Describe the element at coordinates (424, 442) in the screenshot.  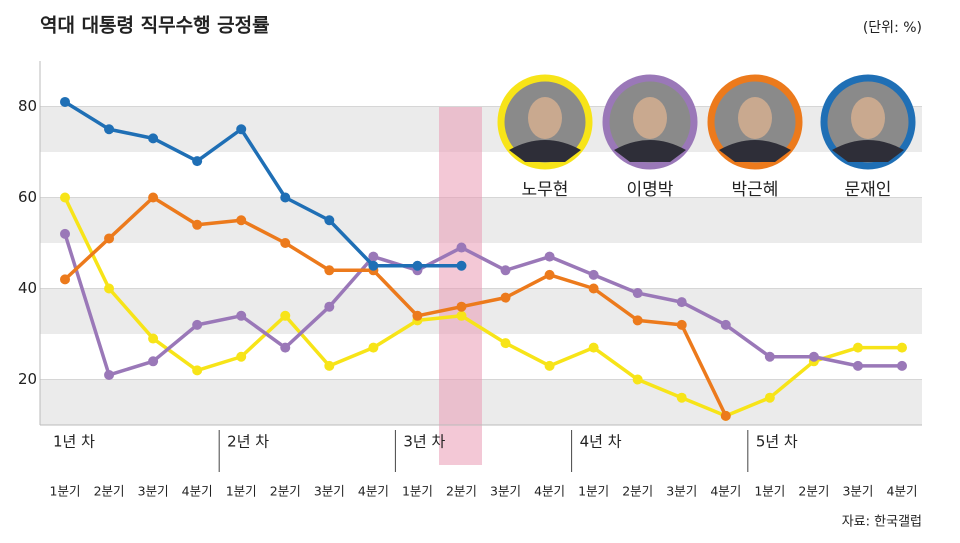
I see `year-label: 3년 차` at that location.